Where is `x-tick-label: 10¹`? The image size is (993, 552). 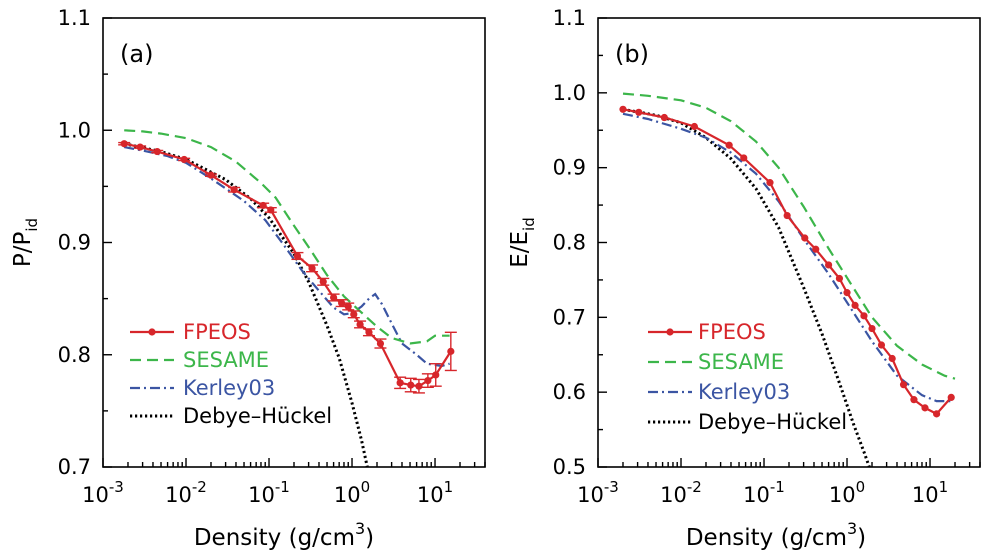
x-tick-label: 10¹ is located at coordinates (930, 492).